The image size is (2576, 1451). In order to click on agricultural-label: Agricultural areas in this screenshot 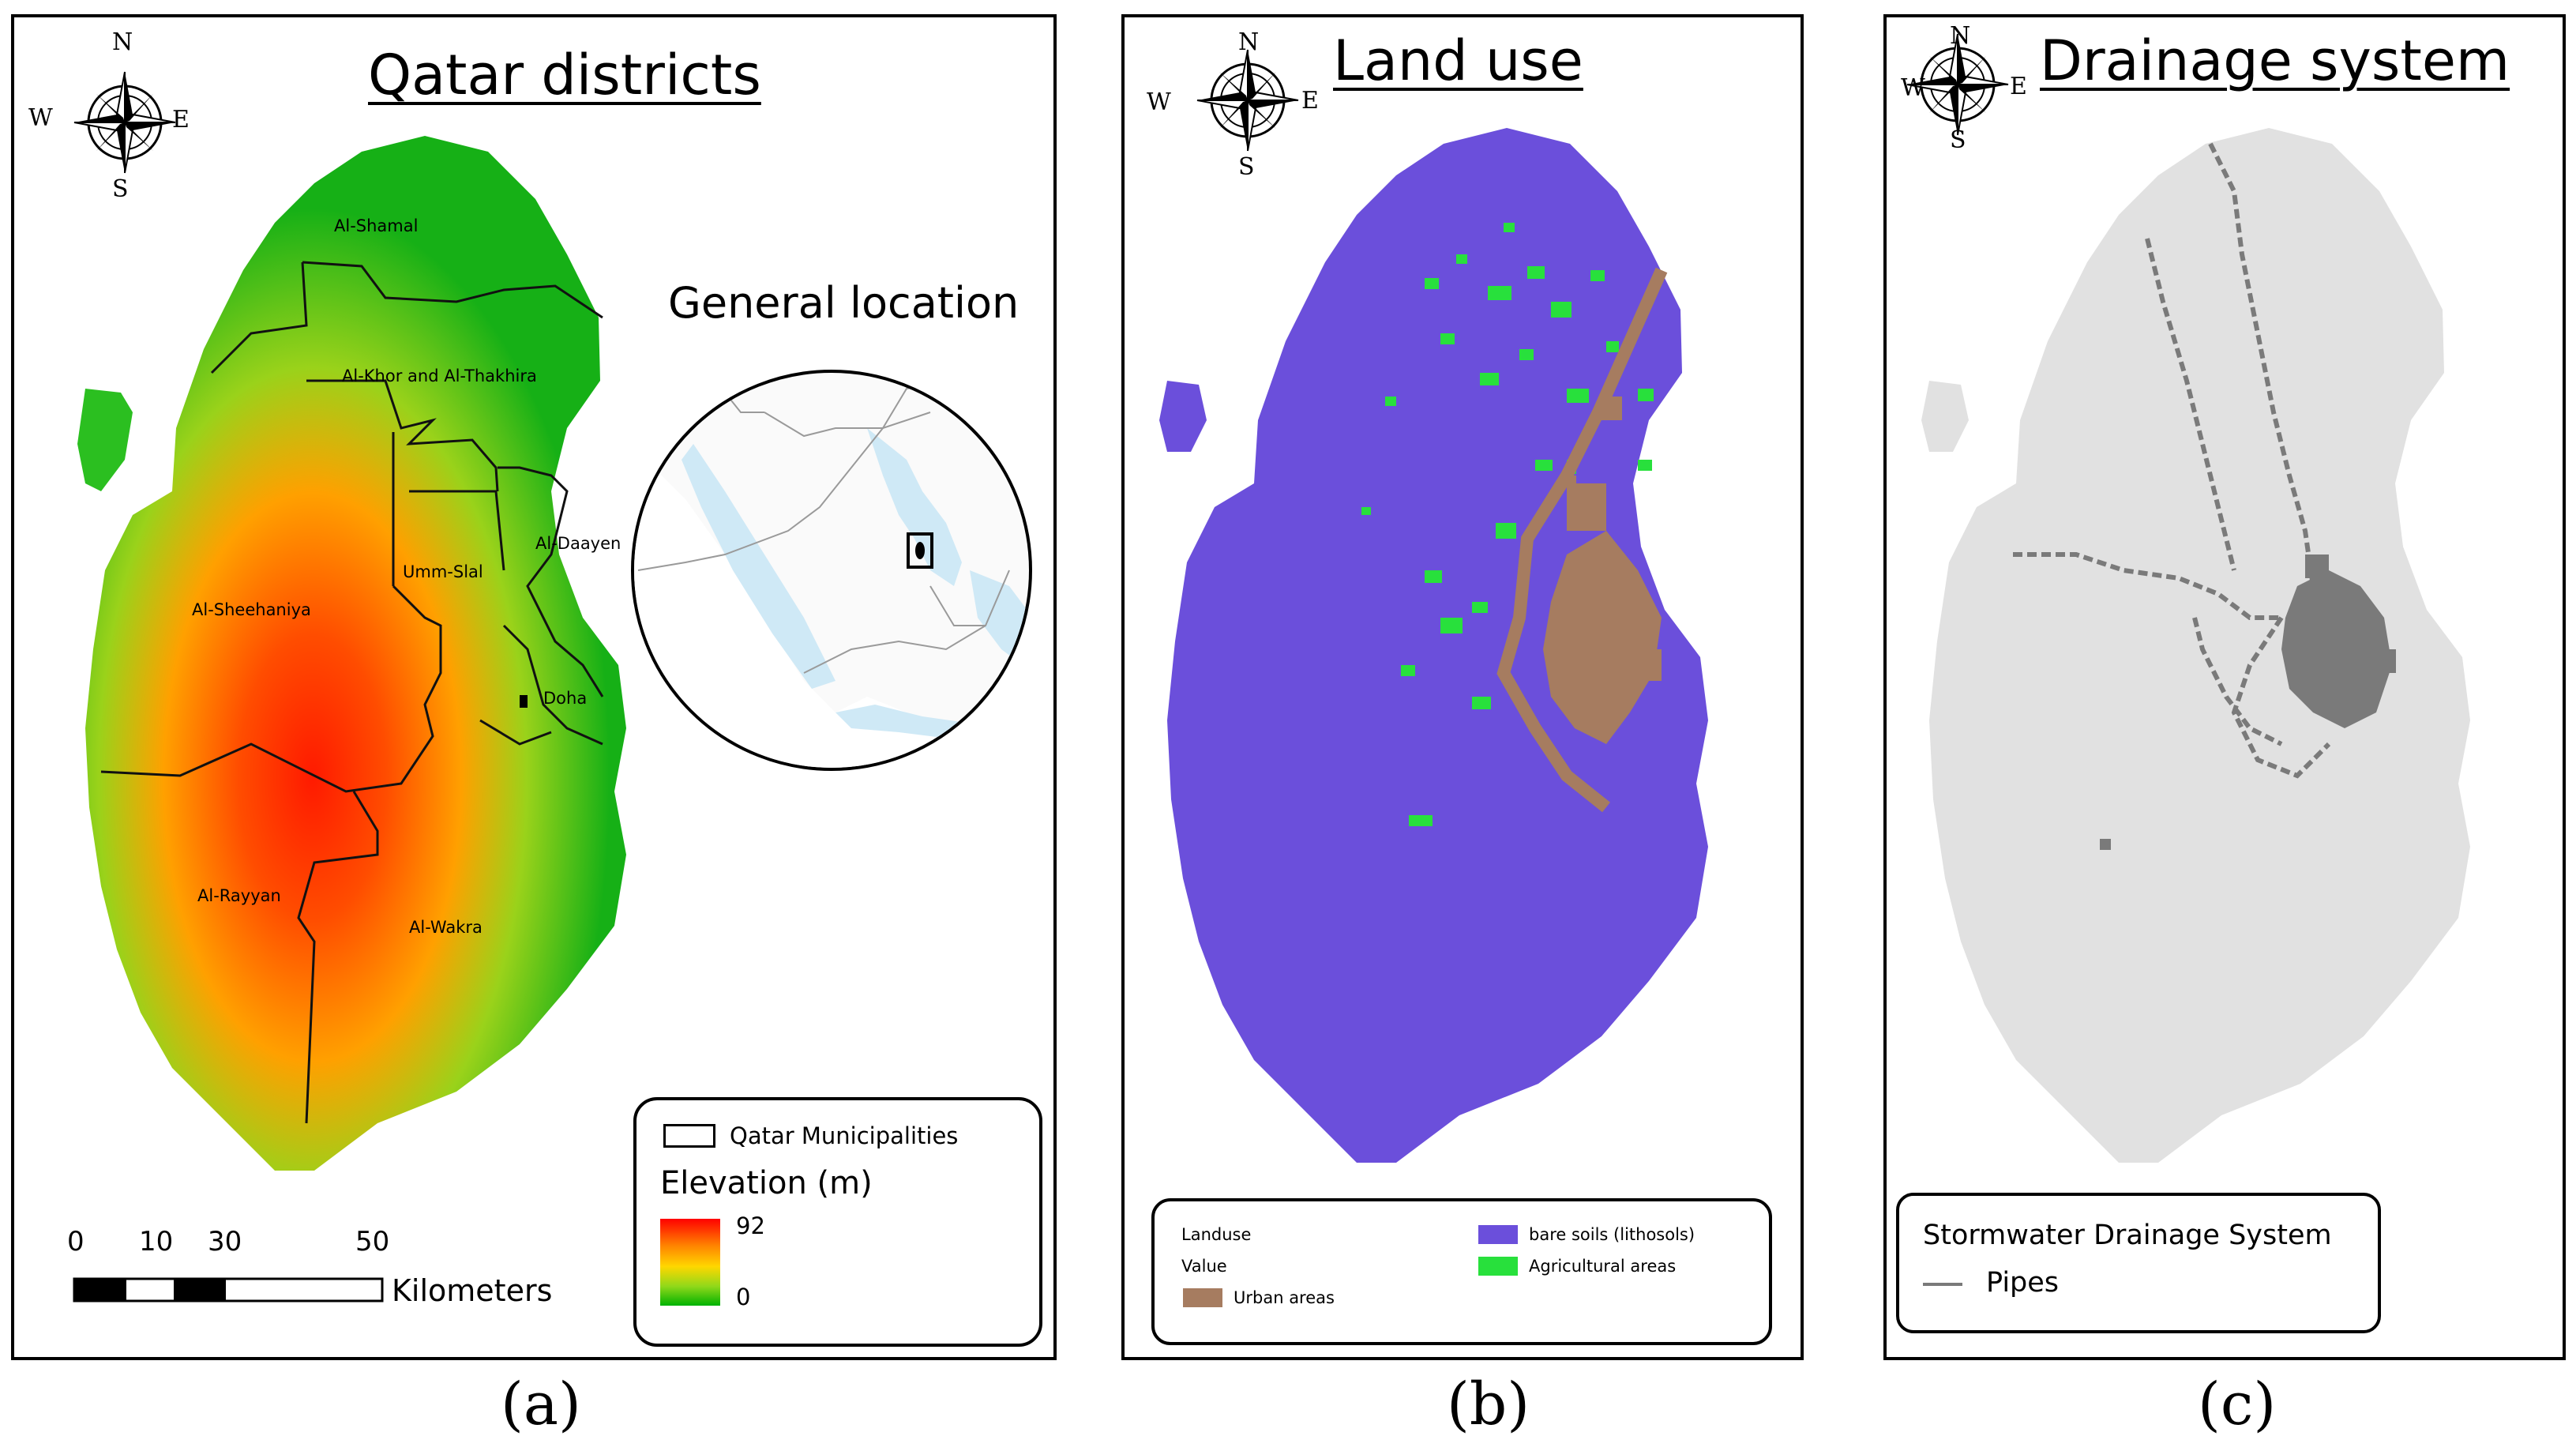, I will do `click(1603, 1266)`.